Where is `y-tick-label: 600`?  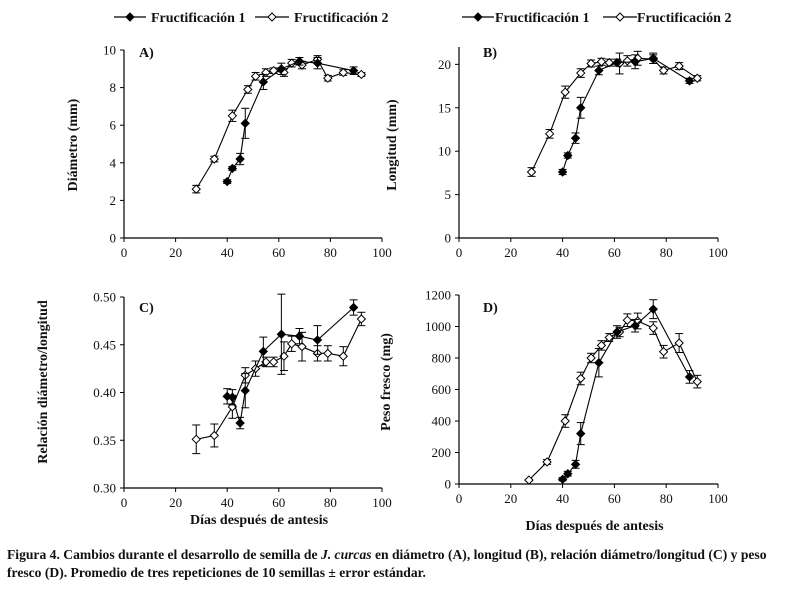
y-tick-label: 600 is located at coordinates (442, 389).